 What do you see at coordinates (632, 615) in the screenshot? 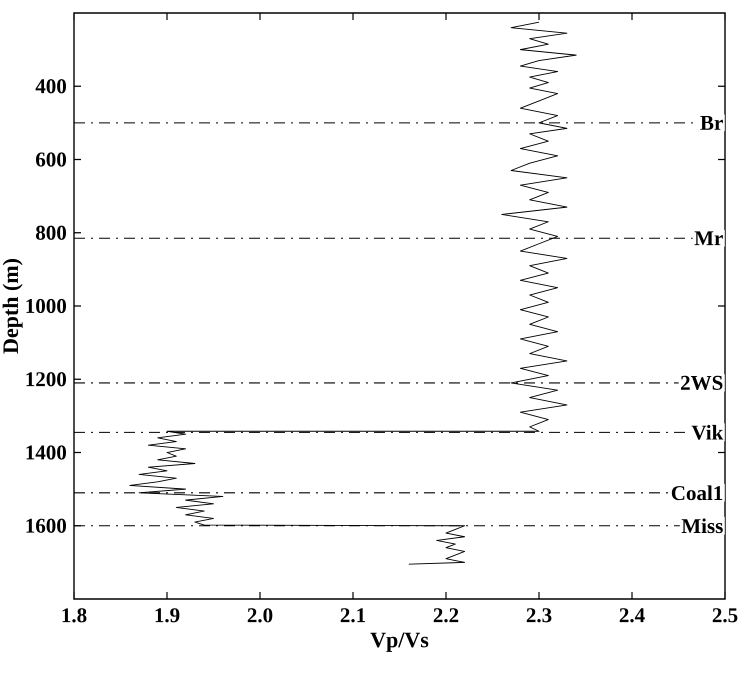
I see `x-tick-label: 2.4` at bounding box center [632, 615].